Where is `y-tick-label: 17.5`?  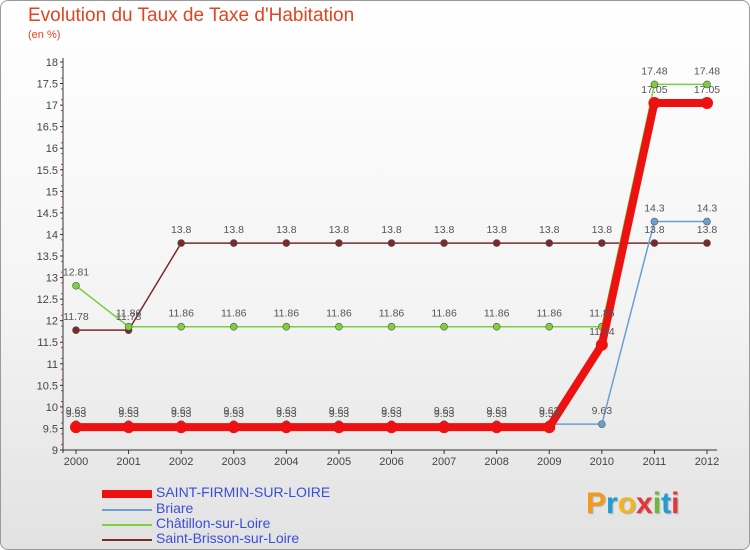 y-tick-label: 17.5 is located at coordinates (47, 85).